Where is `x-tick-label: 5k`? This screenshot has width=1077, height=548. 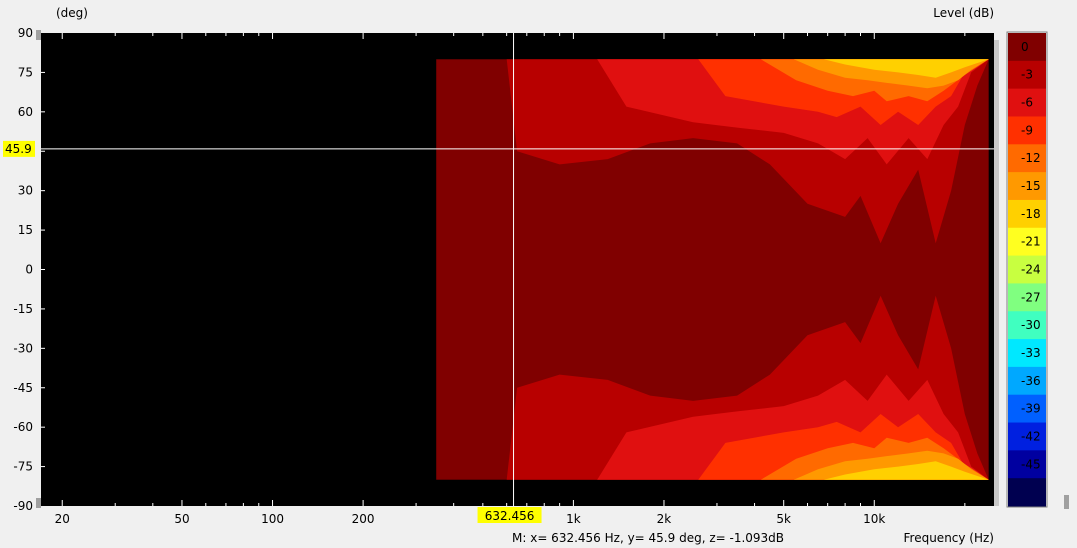
x-tick-label: 5k is located at coordinates (783, 519).